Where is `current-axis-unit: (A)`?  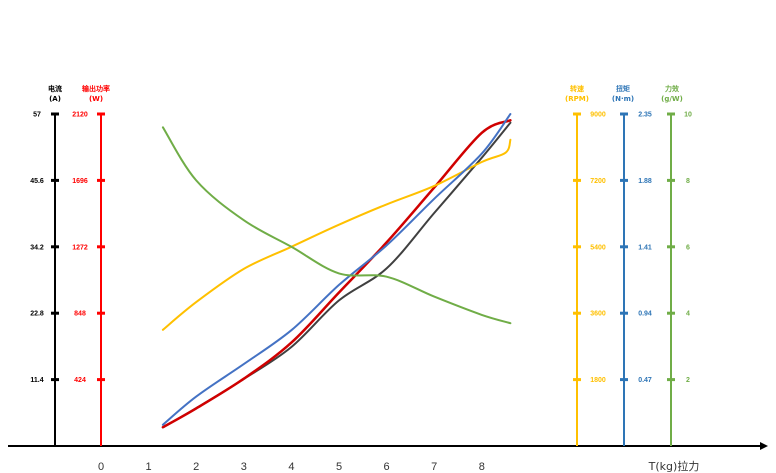 current-axis-unit: (A) is located at coordinates (55, 99).